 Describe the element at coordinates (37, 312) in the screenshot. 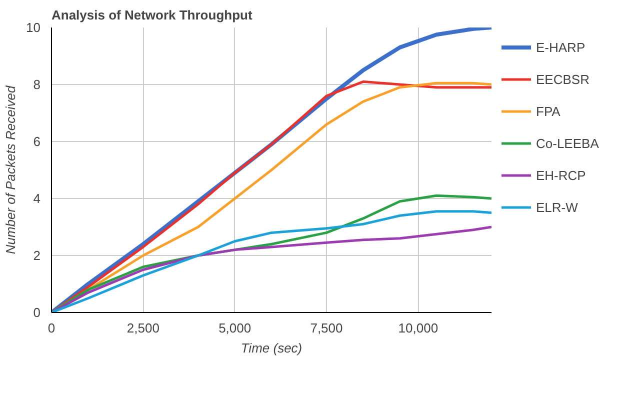

I see `y-tick-label: 0` at that location.